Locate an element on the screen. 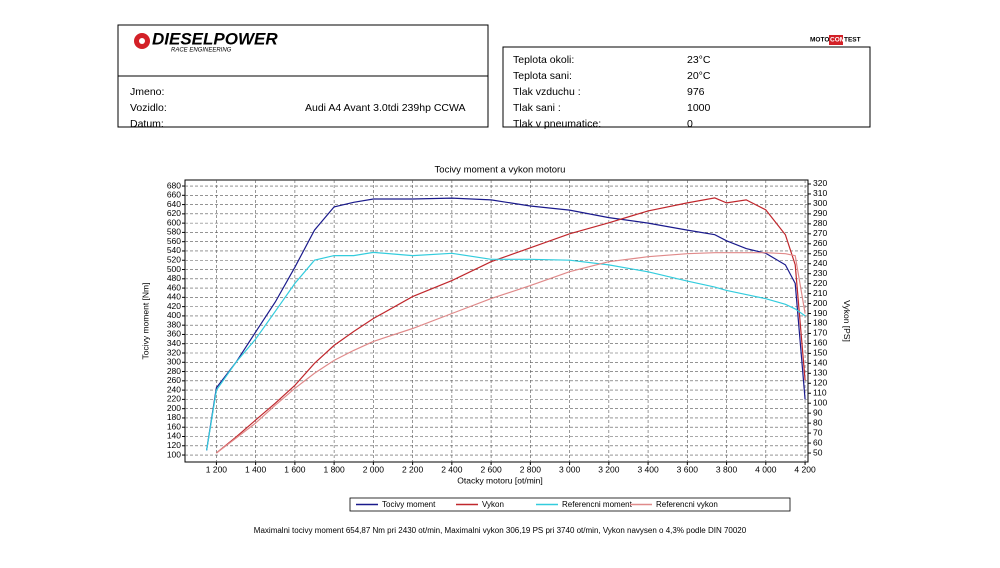  y-tick-label: 580 is located at coordinates (174, 232).